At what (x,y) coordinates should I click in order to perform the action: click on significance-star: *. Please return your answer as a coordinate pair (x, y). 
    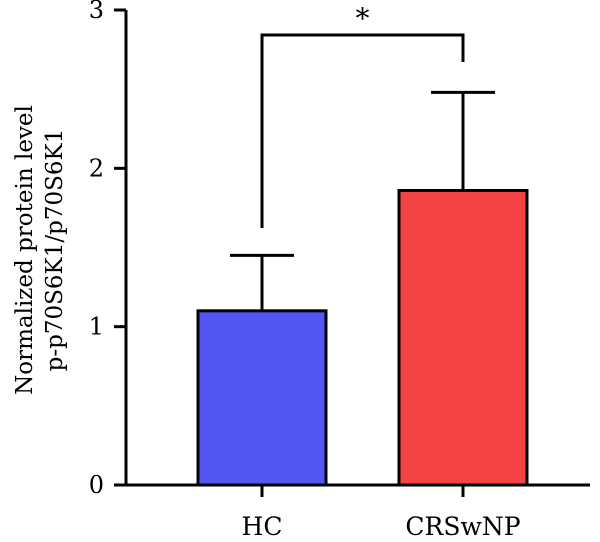
    Looking at the image, I should click on (363, 18).